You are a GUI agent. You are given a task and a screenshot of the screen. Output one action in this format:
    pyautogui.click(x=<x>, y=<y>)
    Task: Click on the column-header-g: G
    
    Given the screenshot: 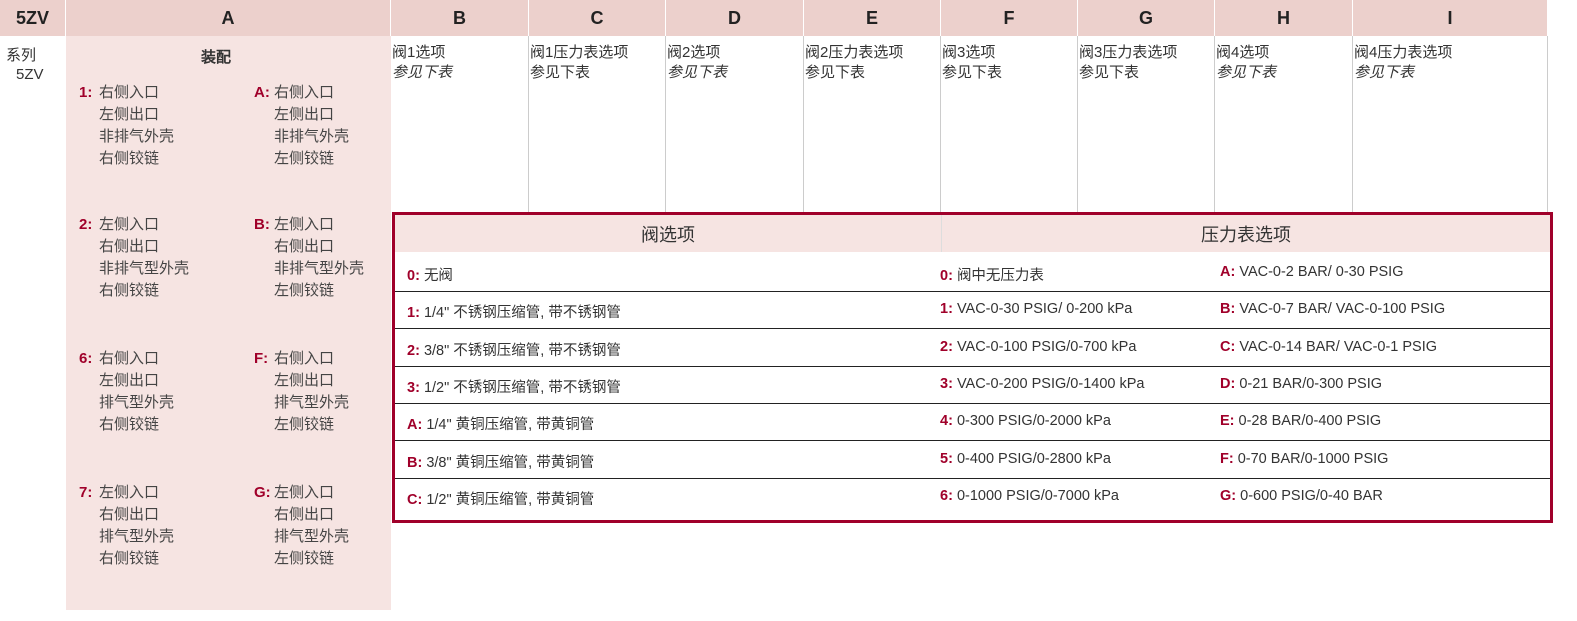 What is the action you would take?
    pyautogui.click(x=1146, y=18)
    